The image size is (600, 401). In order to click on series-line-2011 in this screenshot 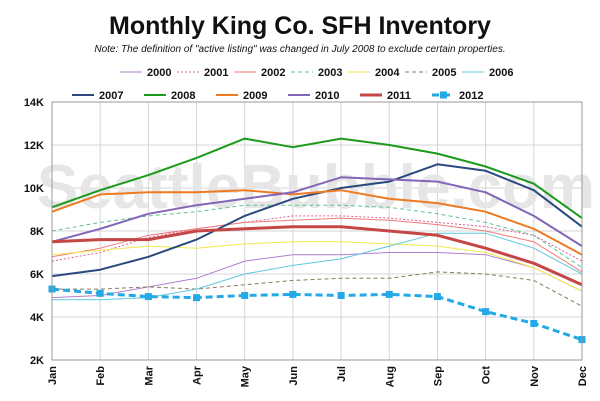, I will do `click(317, 256)`.